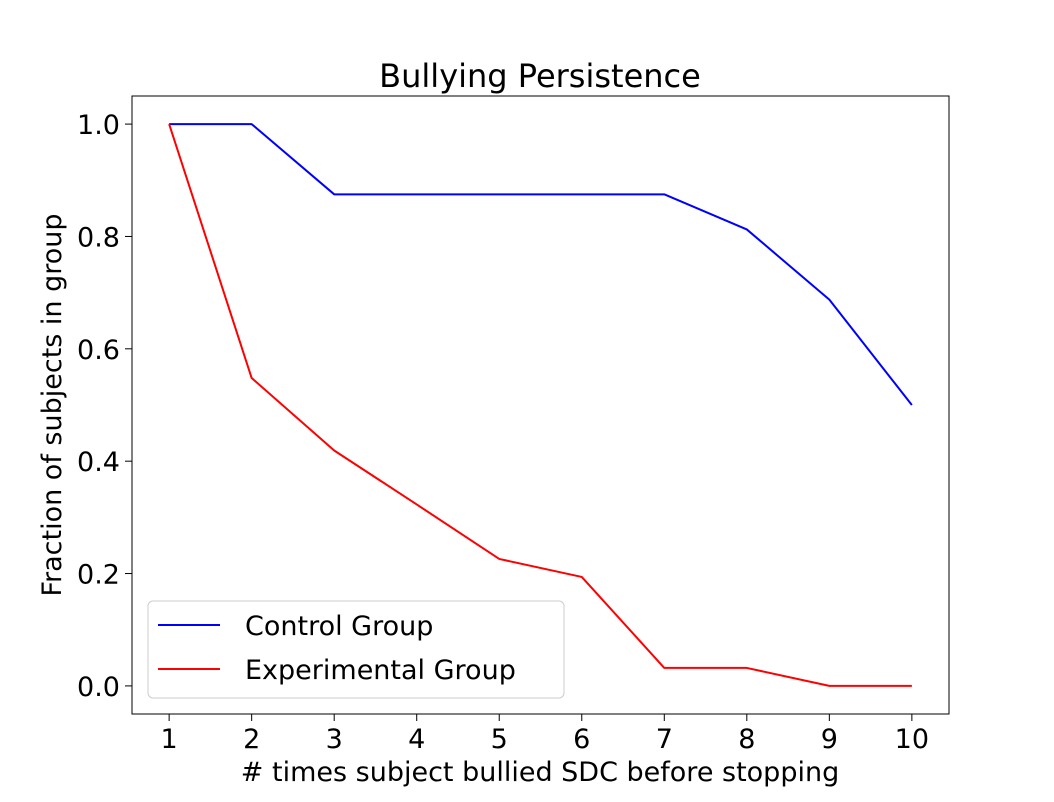 The width and height of the screenshot is (1054, 802). I want to click on y-tick-label: 0.2, so click(98, 575).